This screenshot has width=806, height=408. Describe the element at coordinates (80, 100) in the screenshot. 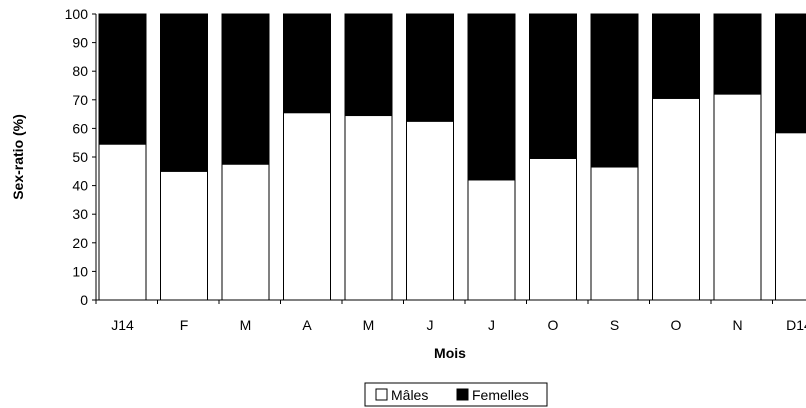

I see `y-tick-label-7: 70` at that location.